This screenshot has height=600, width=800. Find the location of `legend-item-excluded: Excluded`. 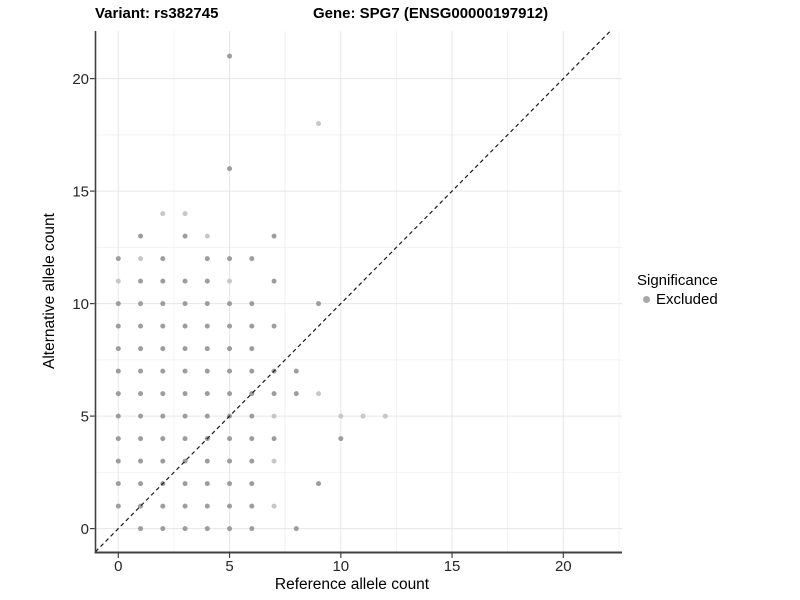

legend-item-excluded: Excluded is located at coordinates (680, 299).